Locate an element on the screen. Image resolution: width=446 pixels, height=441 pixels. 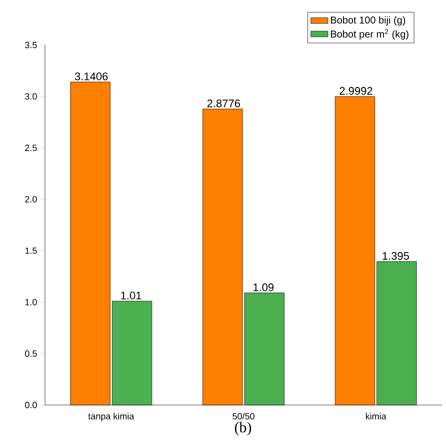
y-tick-label: 2.5 is located at coordinates (31, 148).